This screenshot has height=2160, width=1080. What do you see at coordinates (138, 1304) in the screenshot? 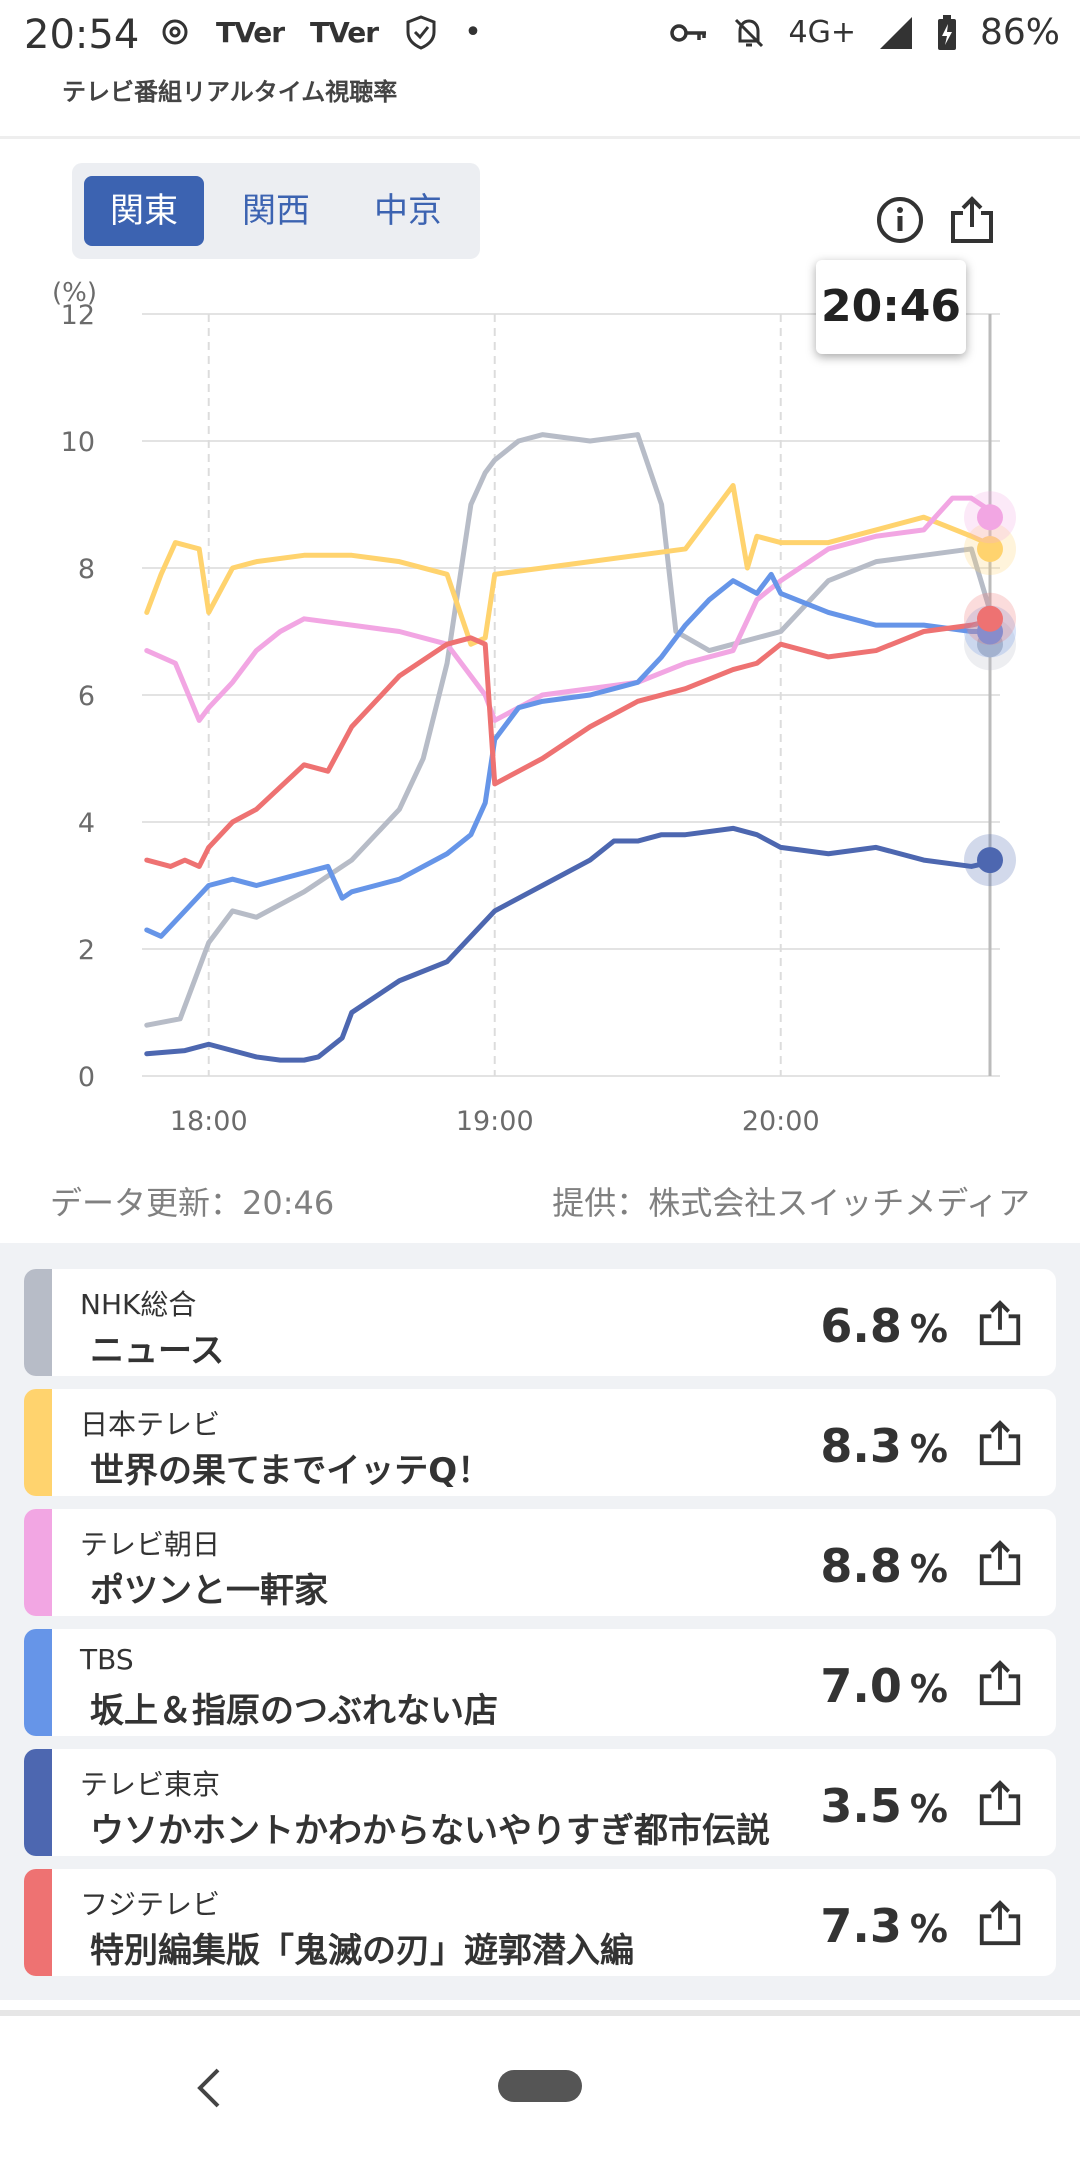
I see `channel-name: NHK総合` at bounding box center [138, 1304].